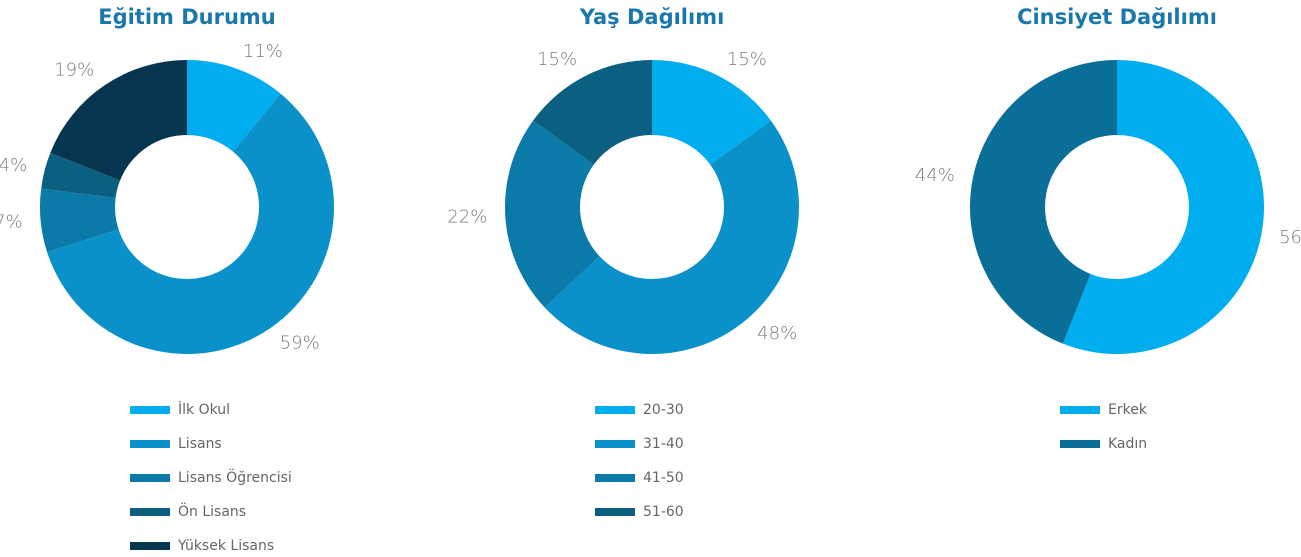  Describe the element at coordinates (1117, 17) in the screenshot. I see `chart-title: Cinsiyet Dağılımı` at that location.